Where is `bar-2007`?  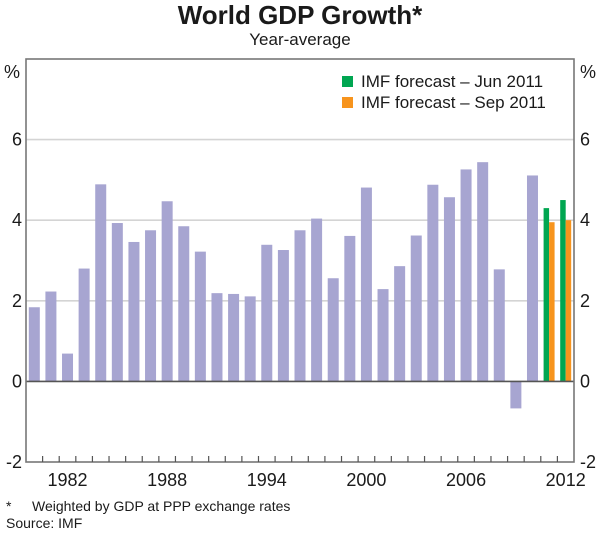
bar-2007 is located at coordinates (483, 272).